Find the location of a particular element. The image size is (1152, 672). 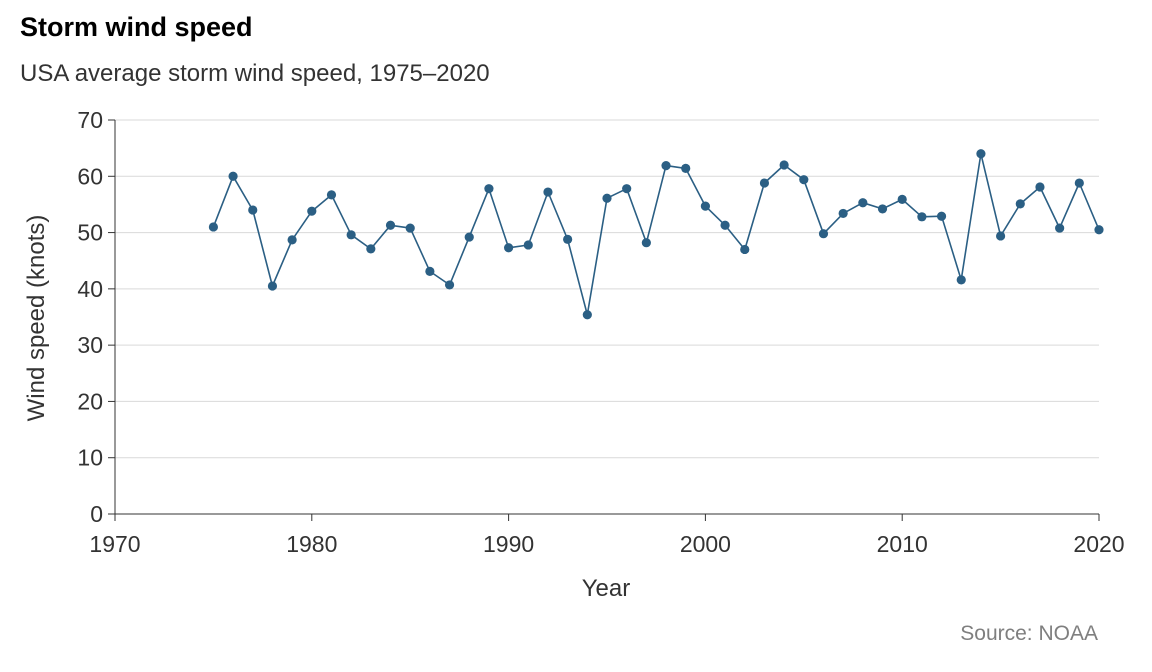

y-tick-label: 20 is located at coordinates (90, 401).